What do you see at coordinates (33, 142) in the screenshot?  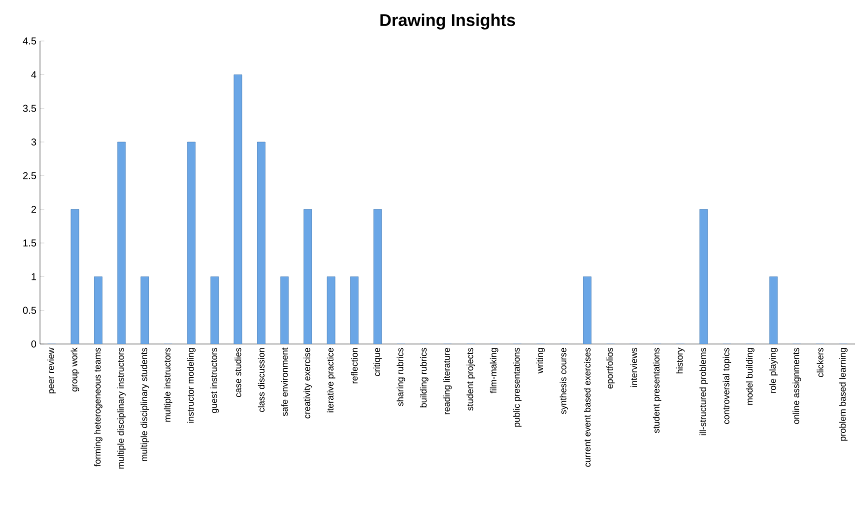 I see `y-tick-label: 3` at bounding box center [33, 142].